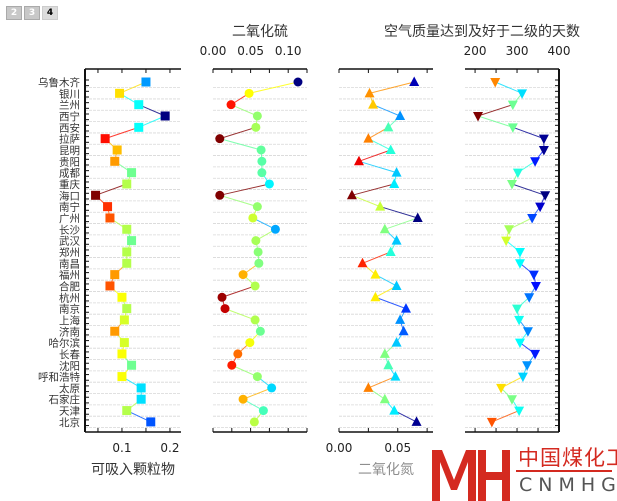  What do you see at coordinates (567, 458) in the screenshot?
I see `logo-chinese-text: 中国煤化工` at bounding box center [567, 458].